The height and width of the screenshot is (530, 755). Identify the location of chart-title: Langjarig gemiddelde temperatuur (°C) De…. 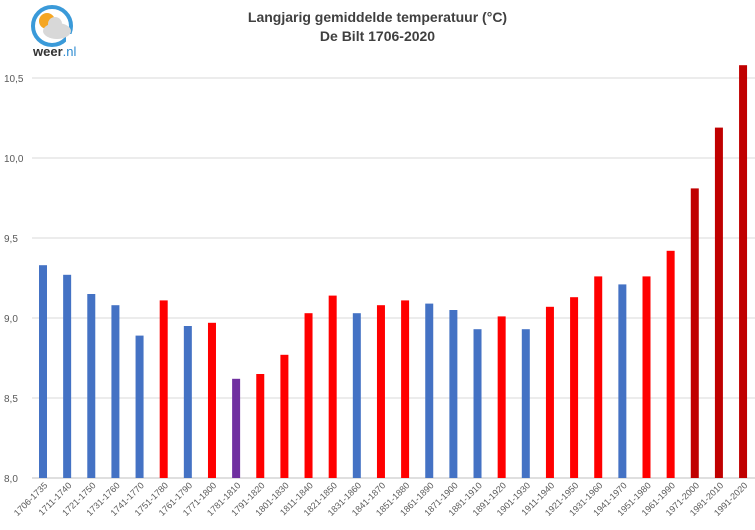
(377, 27).